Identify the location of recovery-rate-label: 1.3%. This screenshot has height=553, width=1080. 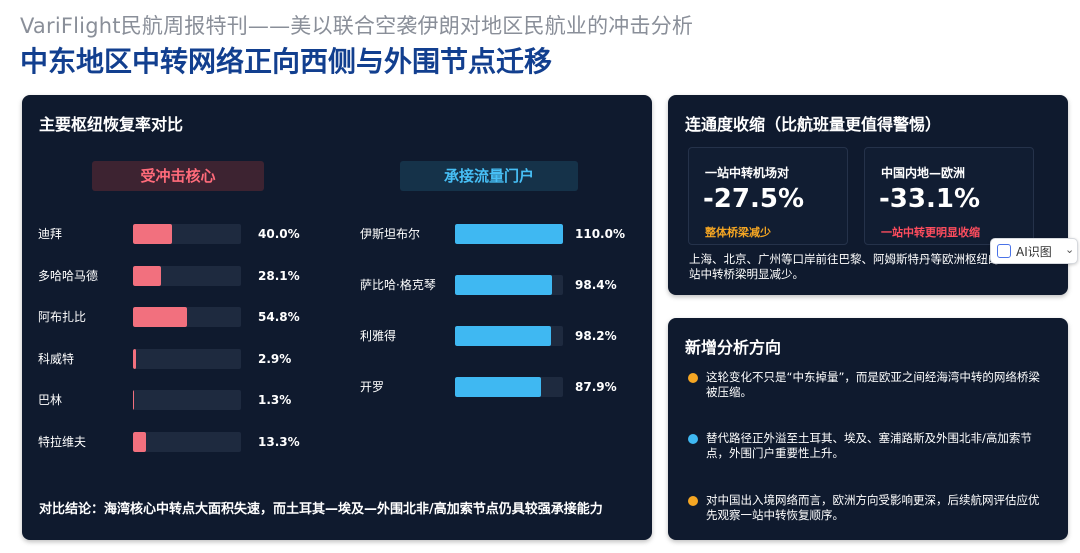
(275, 400).